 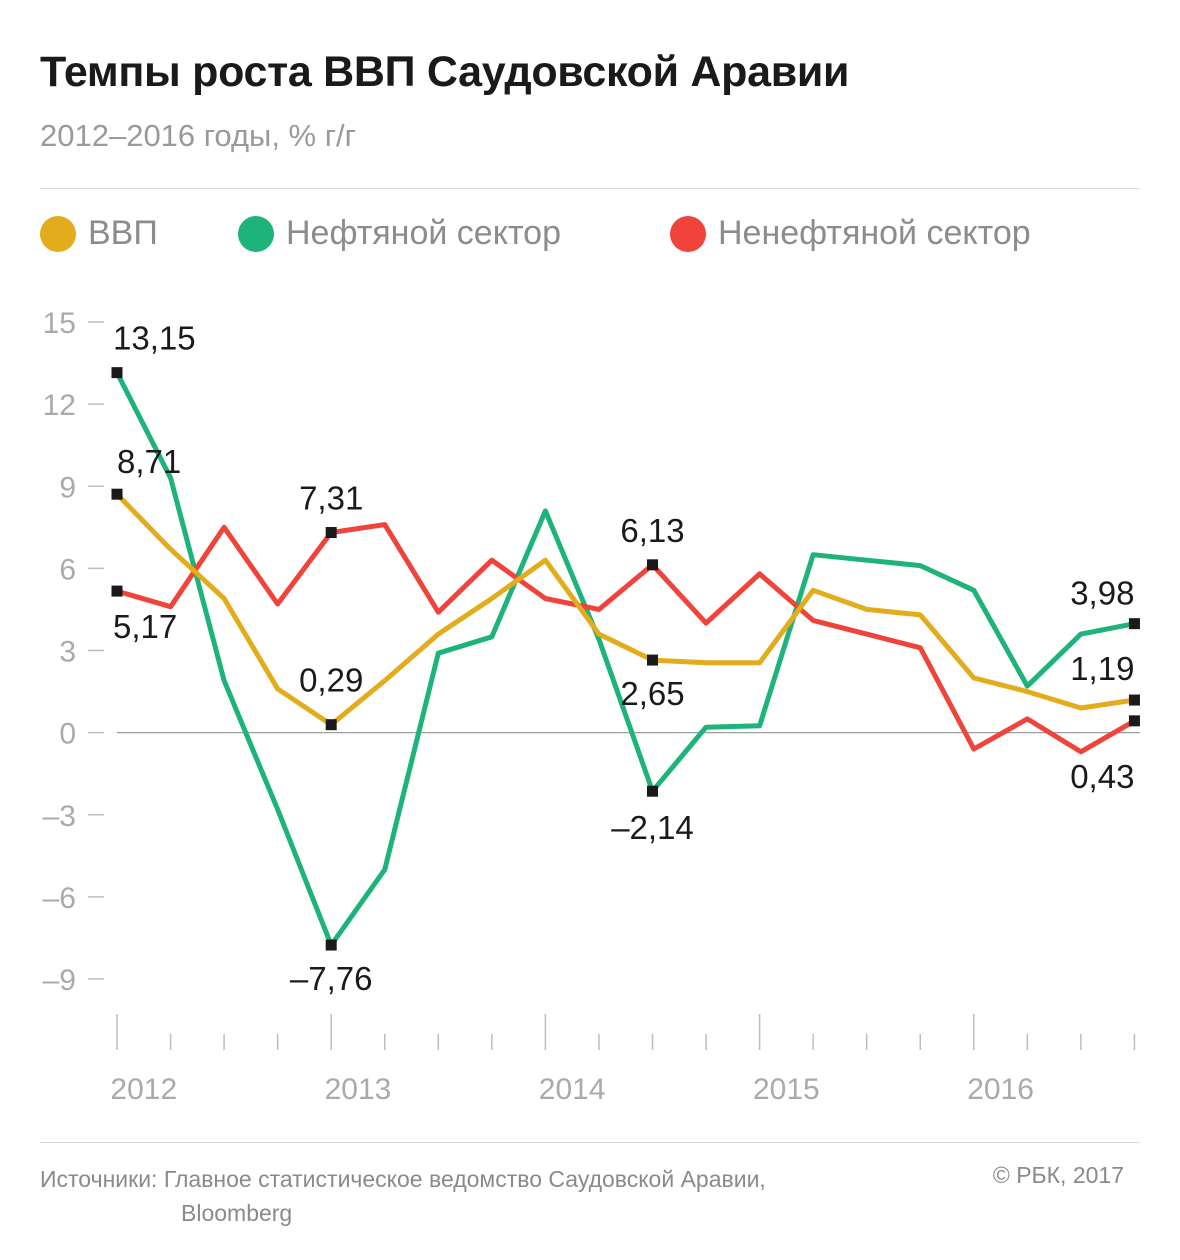 What do you see at coordinates (652, 827) in the screenshot?
I see `data-label: –2,14` at bounding box center [652, 827].